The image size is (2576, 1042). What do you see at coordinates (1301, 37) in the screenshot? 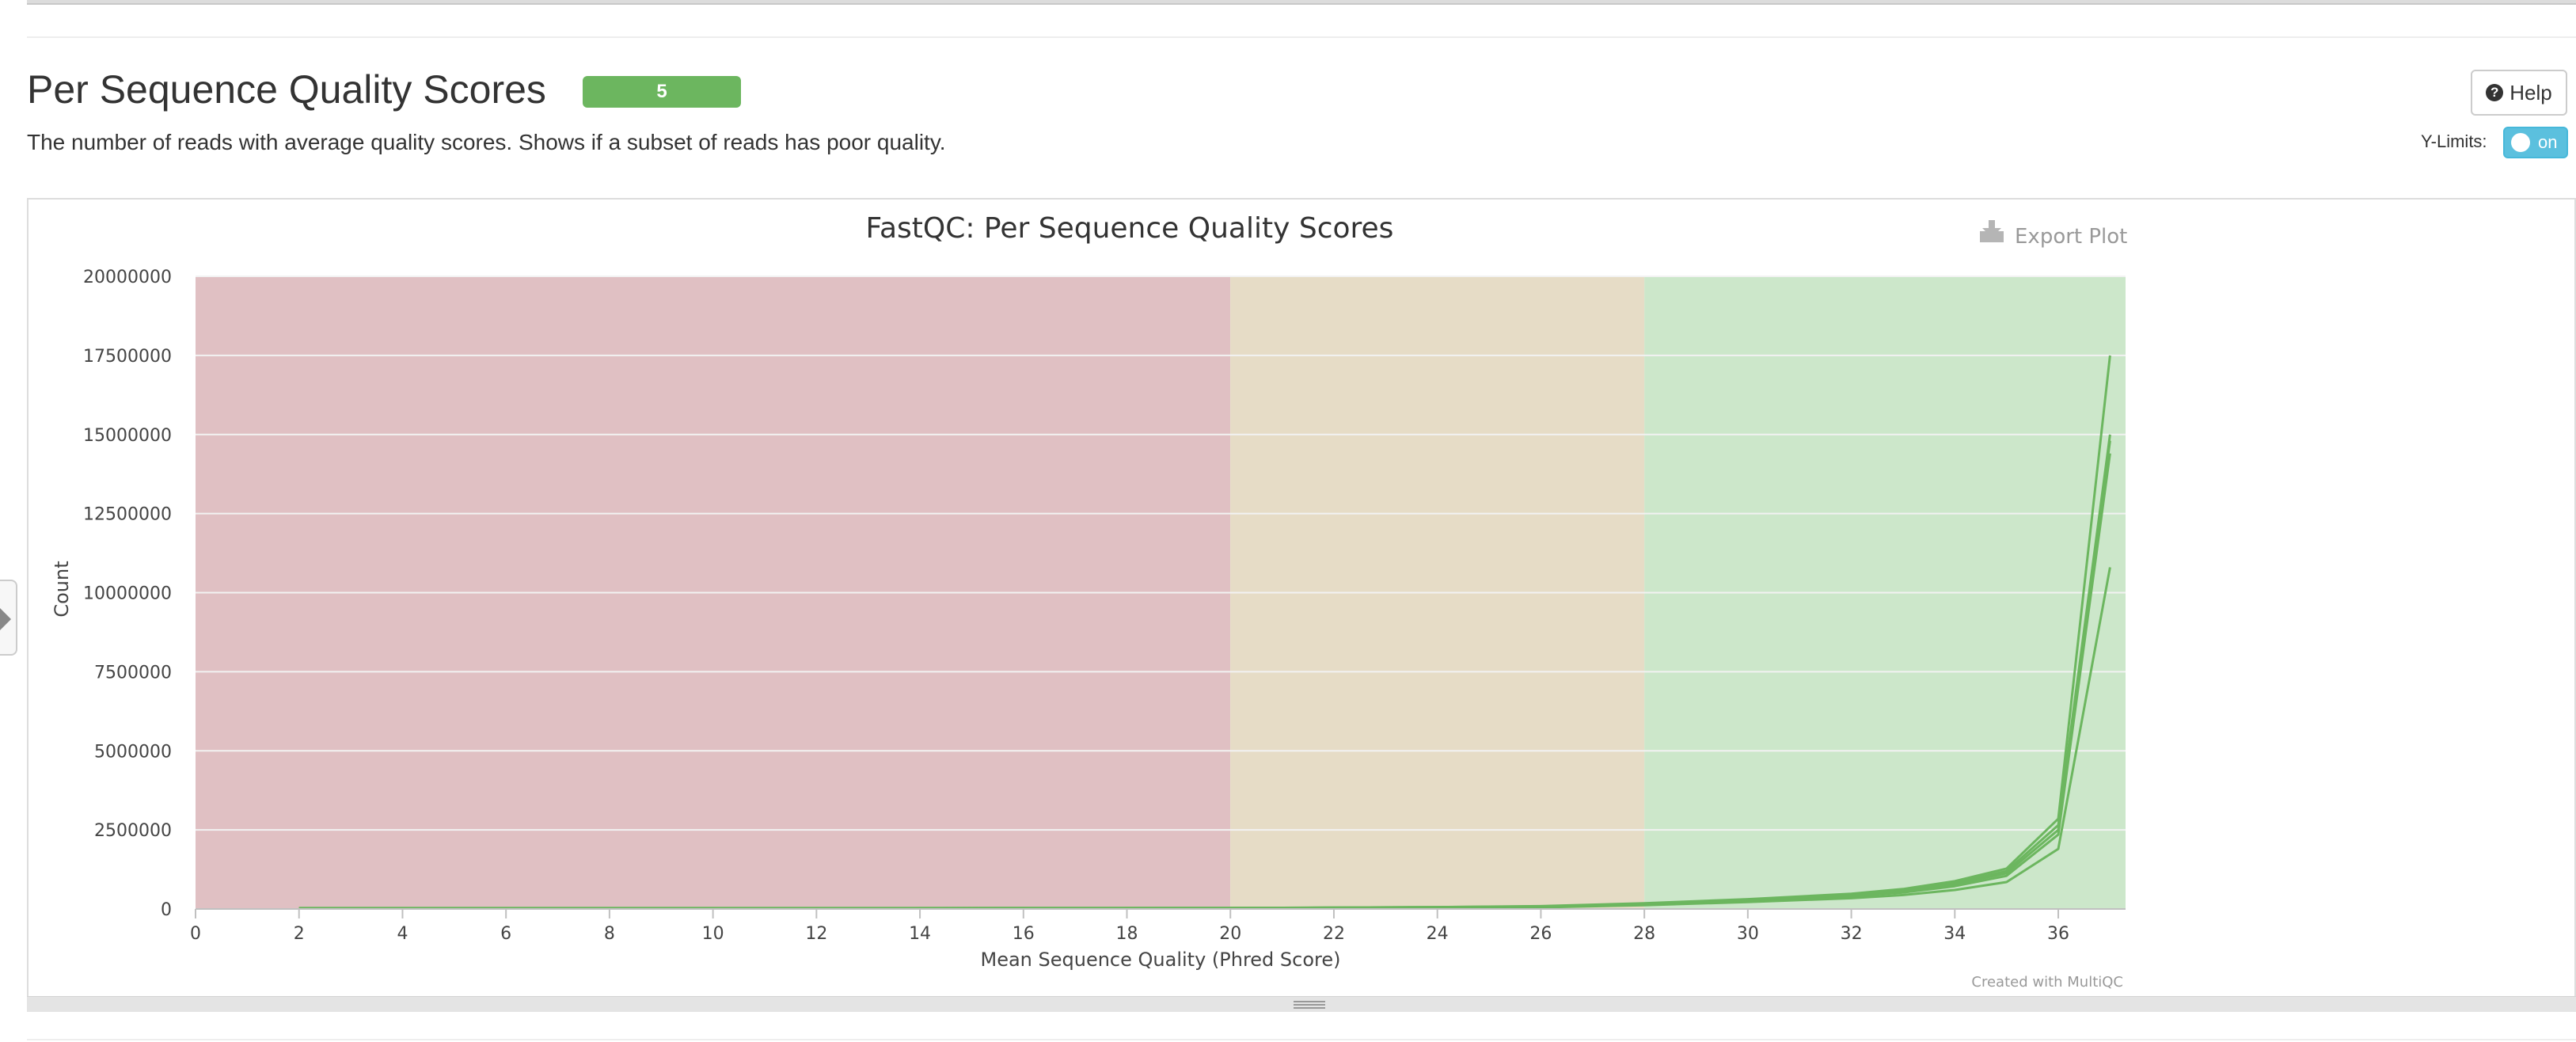
I see `section-divider` at bounding box center [1301, 37].